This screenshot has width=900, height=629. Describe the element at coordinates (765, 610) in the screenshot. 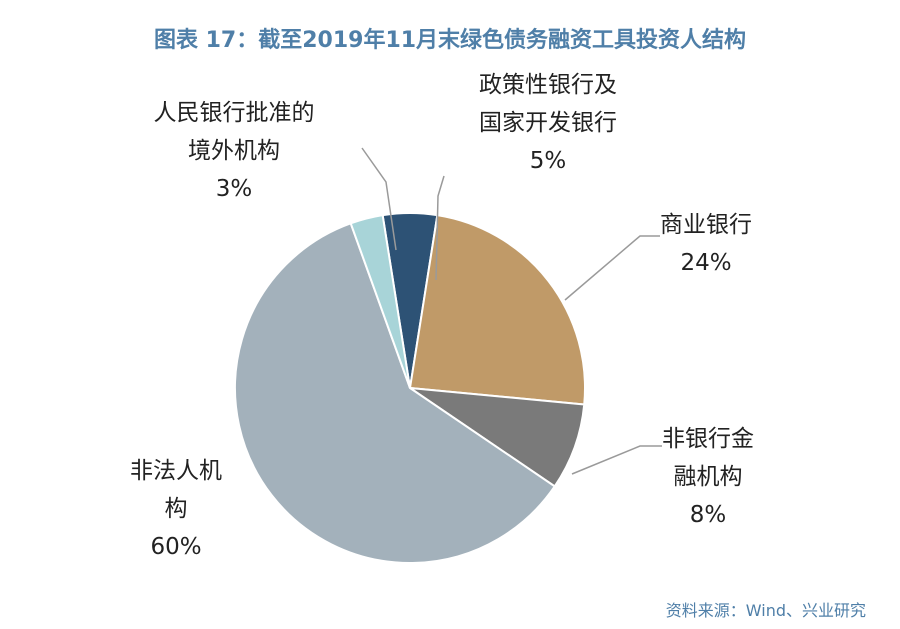

I see `source-note: 资料来源：Wind、兴业研究` at that location.